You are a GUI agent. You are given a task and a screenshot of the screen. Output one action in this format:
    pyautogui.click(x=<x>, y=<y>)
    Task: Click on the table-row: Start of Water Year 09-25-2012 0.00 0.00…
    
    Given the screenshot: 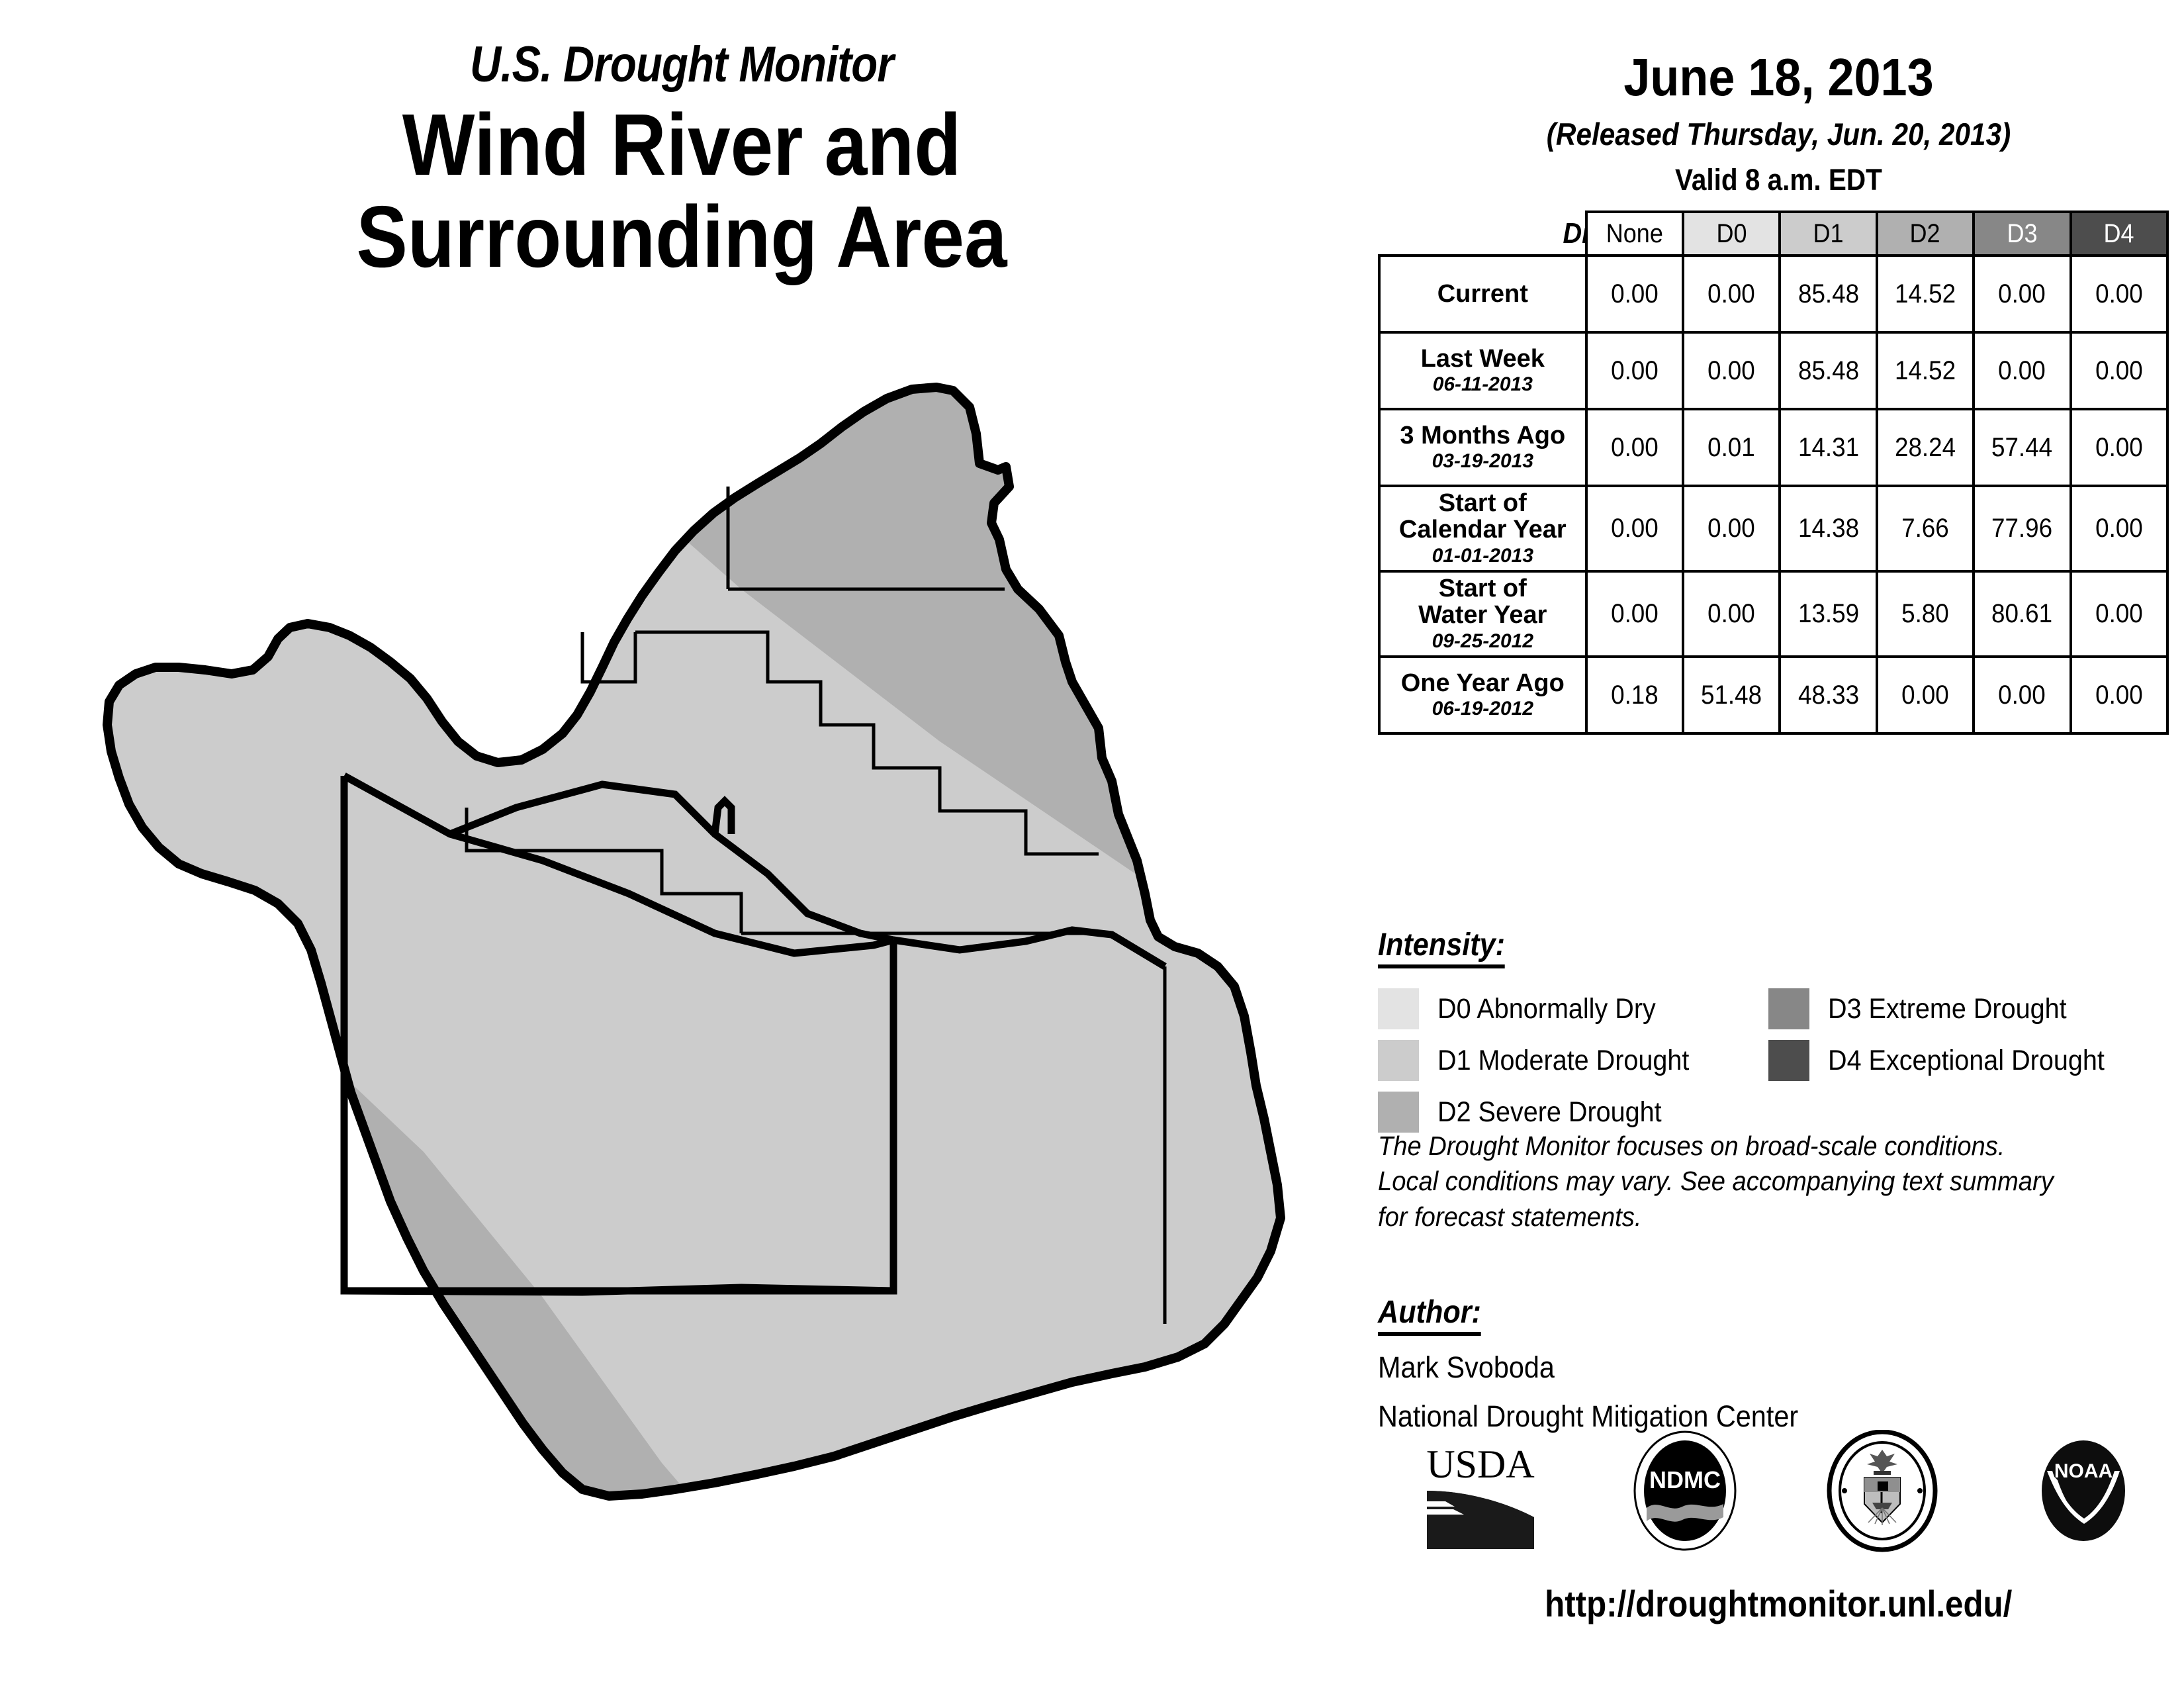 What is the action you would take?
    pyautogui.click(x=1773, y=614)
    